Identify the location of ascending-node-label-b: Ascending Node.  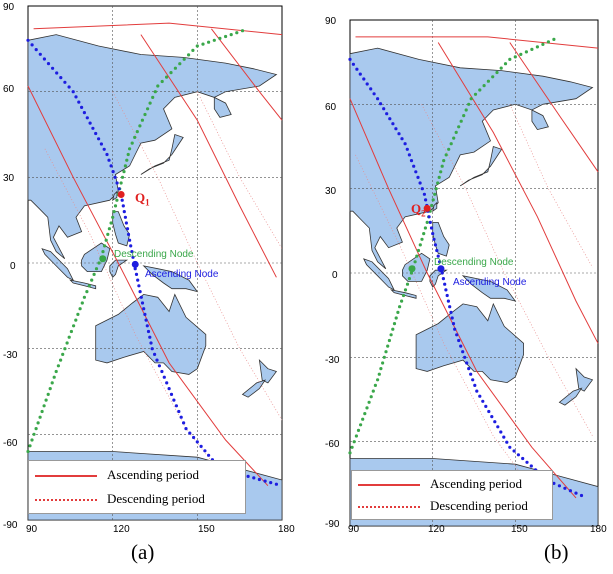
(490, 282).